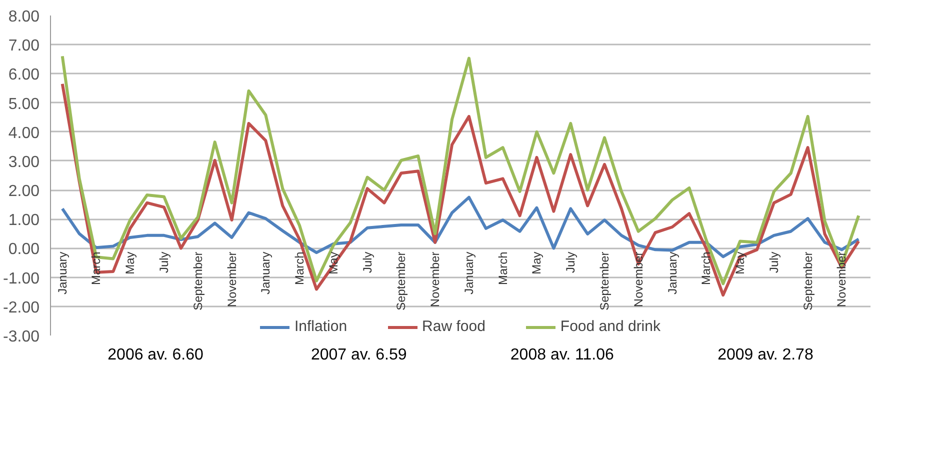 The width and height of the screenshot is (925, 451). I want to click on text: 2008 av. 11.06, so click(562, 355).